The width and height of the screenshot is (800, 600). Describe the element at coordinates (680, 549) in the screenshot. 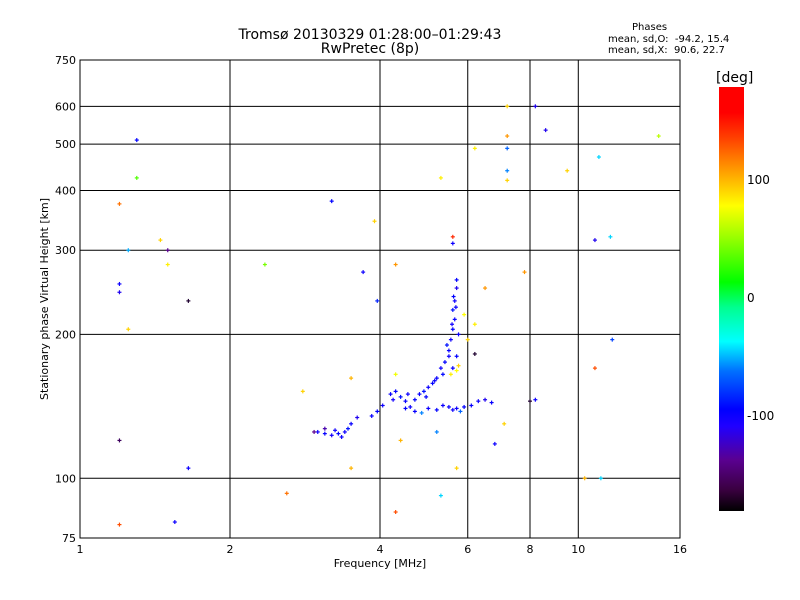

I see `x-tick-label: 16` at that location.